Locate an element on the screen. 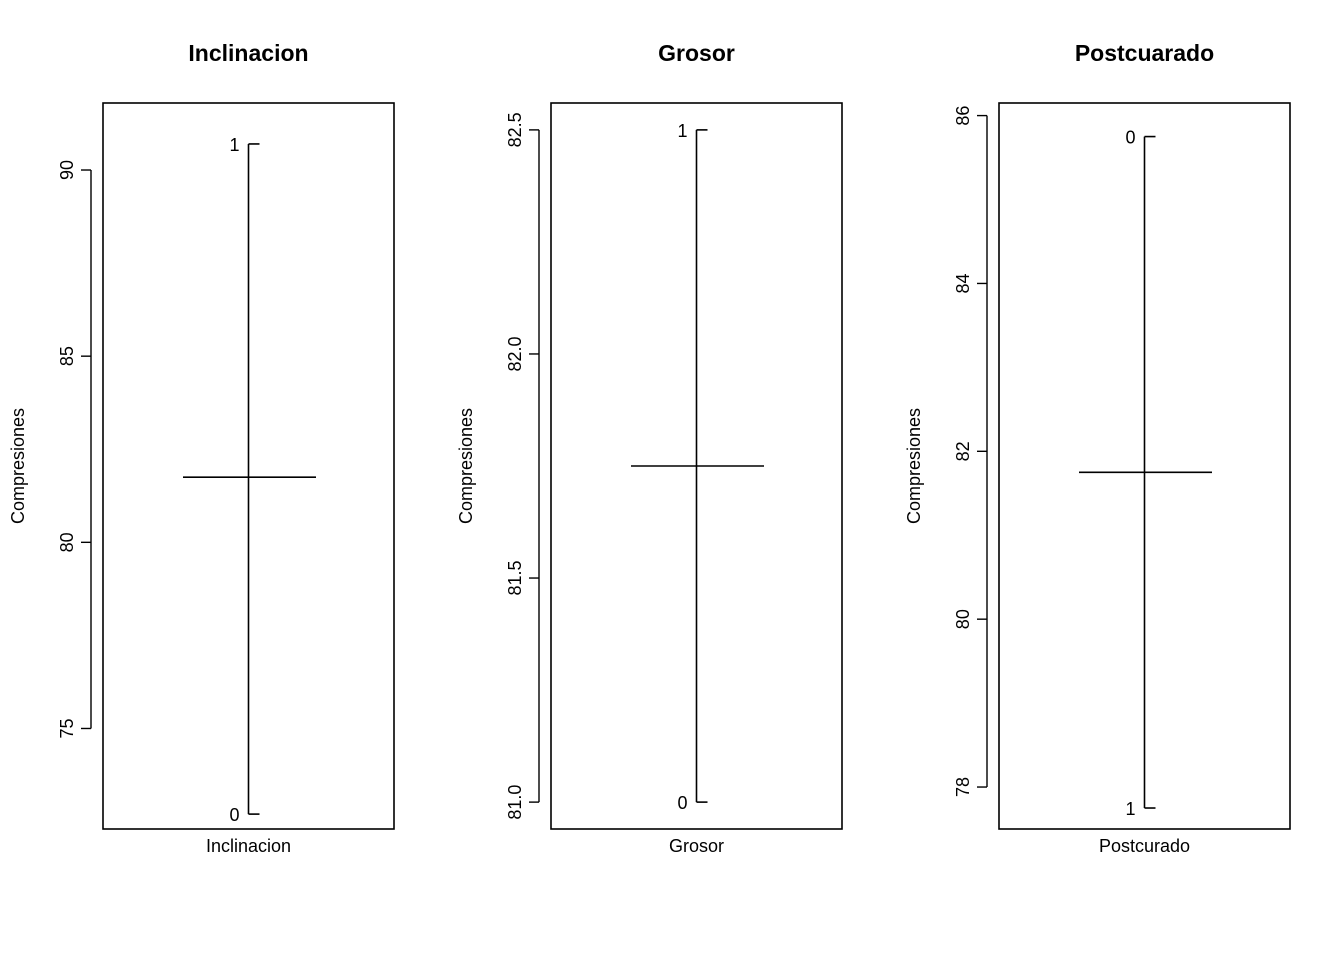  y-tick-label: 86 is located at coordinates (963, 116).